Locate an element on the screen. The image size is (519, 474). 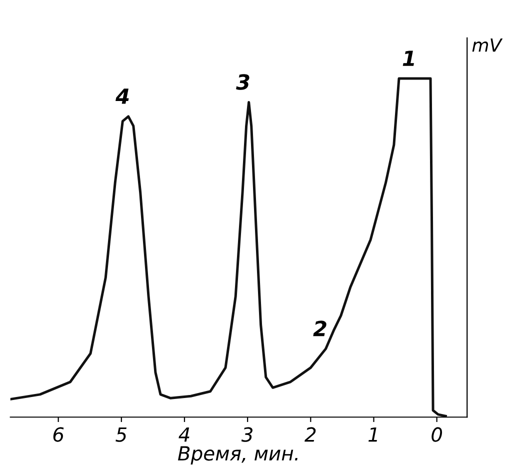
x-axis-title: Время, мин. is located at coordinates (238, 455).